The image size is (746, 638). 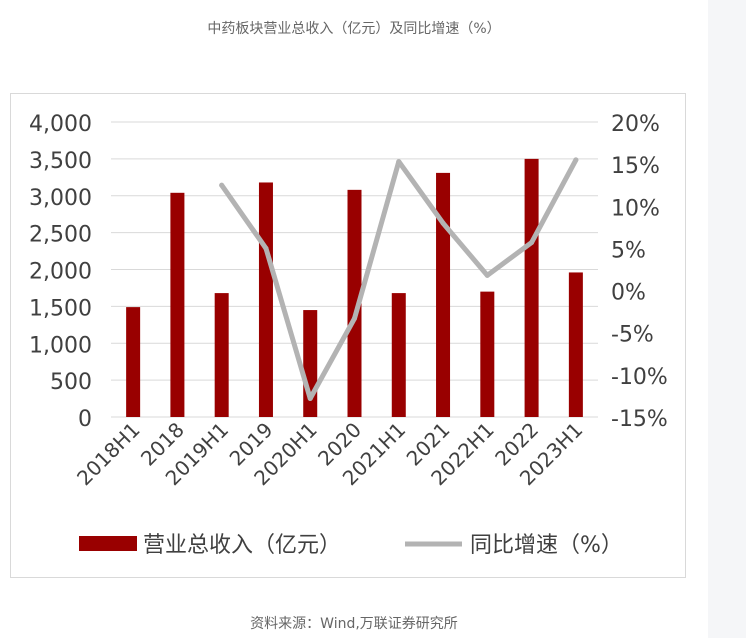 I want to click on right-tick-label: 20%, so click(x=635, y=124).